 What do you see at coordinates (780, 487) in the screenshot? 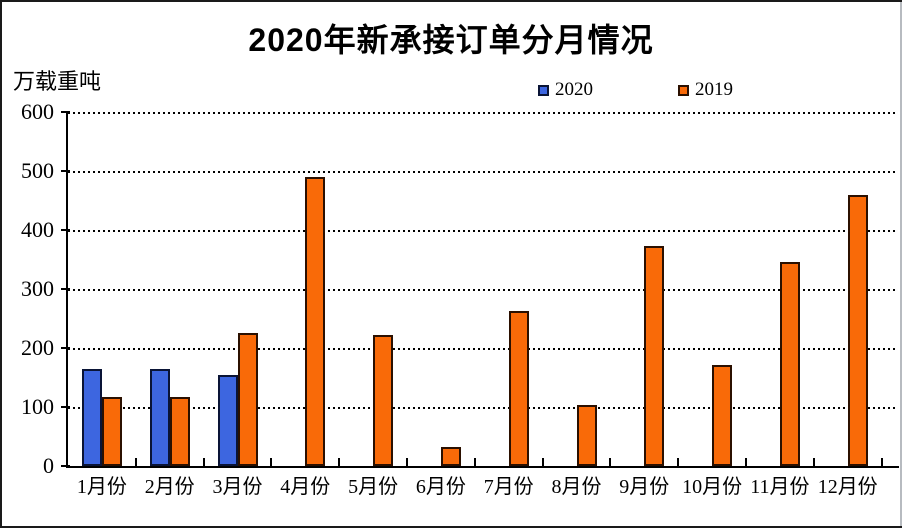
I see `x-axis-label-11月份: 11月份` at bounding box center [780, 487].